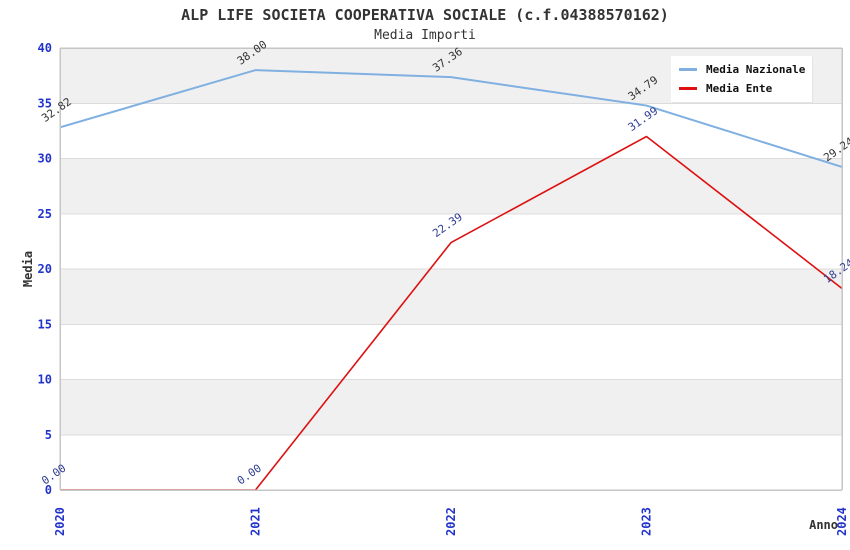 The height and width of the screenshot is (550, 850). Describe the element at coordinates (45, 214) in the screenshot. I see `y-tick-label: 25` at that location.